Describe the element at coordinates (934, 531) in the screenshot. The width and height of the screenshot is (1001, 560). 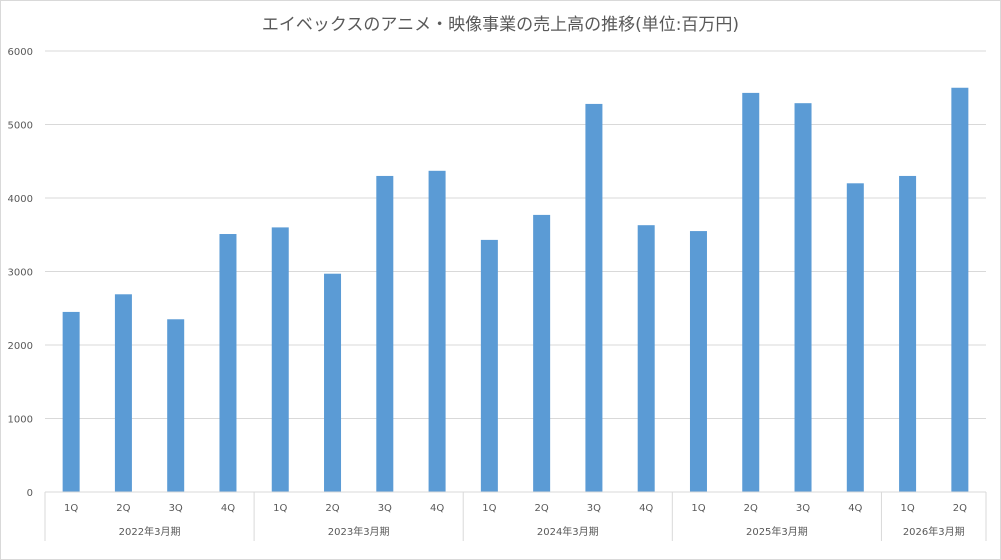
I see `x-group-label: 2026年3月期` at that location.